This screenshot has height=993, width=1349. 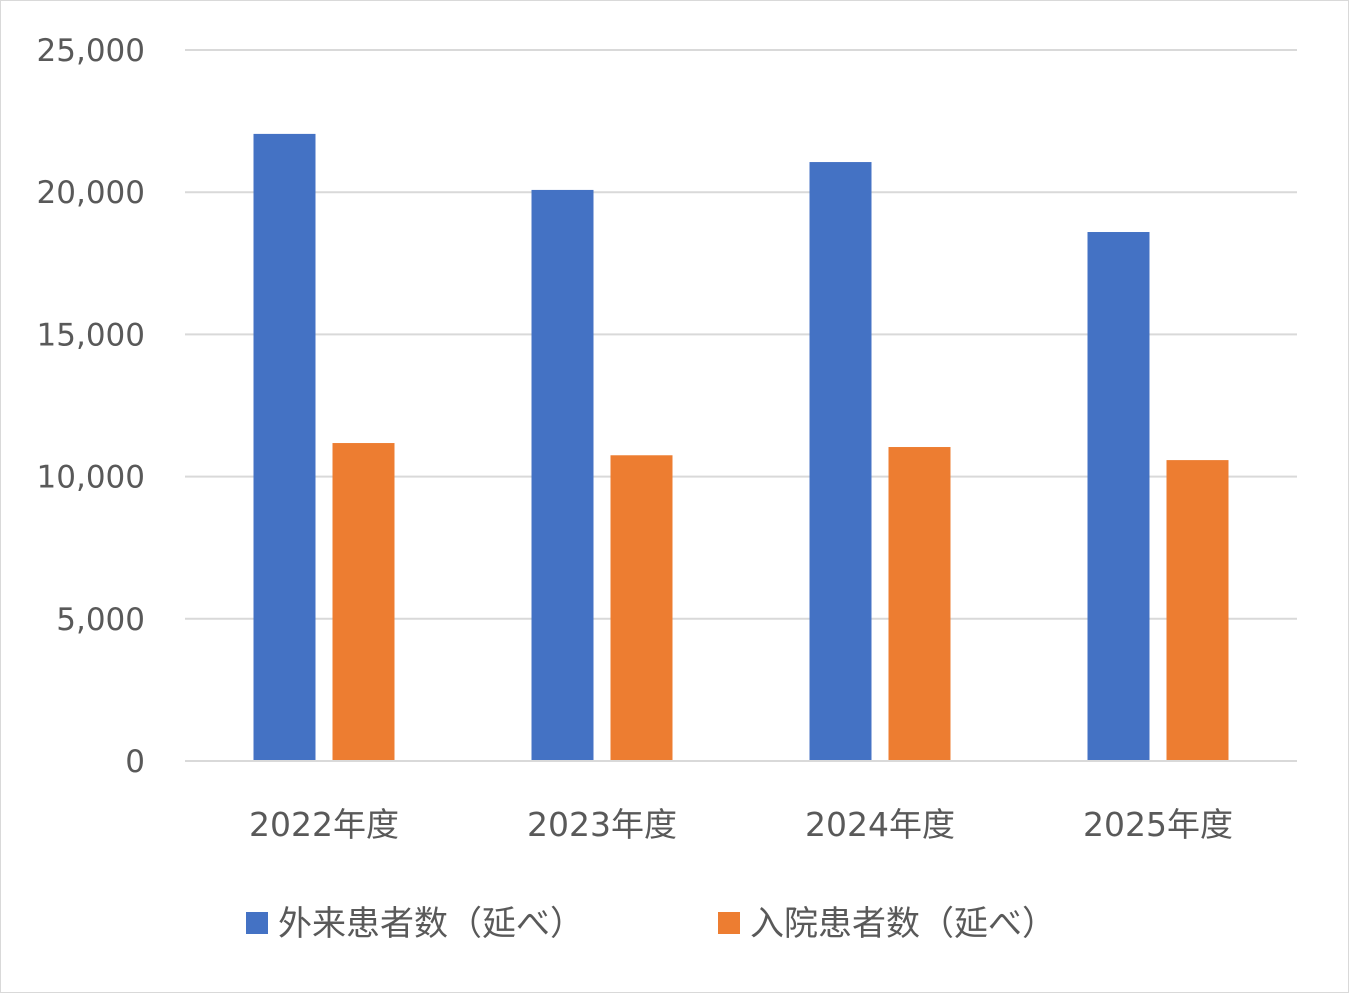 What do you see at coordinates (91, 193) in the screenshot?
I see `y-tick-label: 20,000` at bounding box center [91, 193].